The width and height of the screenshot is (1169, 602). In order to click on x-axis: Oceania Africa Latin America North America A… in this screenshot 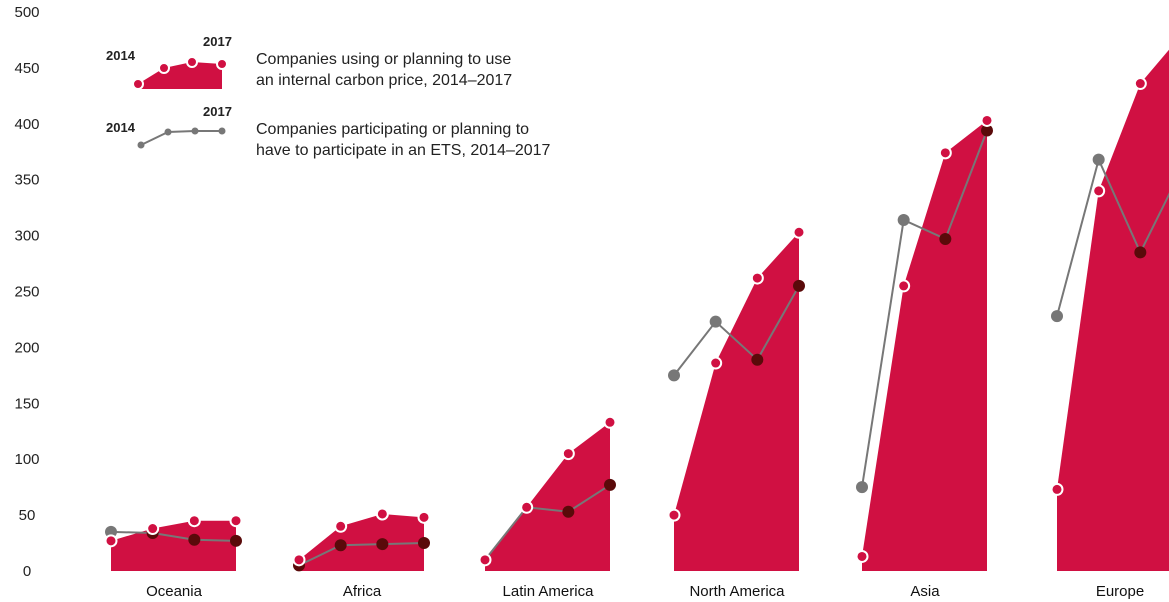, I will do `click(645, 591)`.